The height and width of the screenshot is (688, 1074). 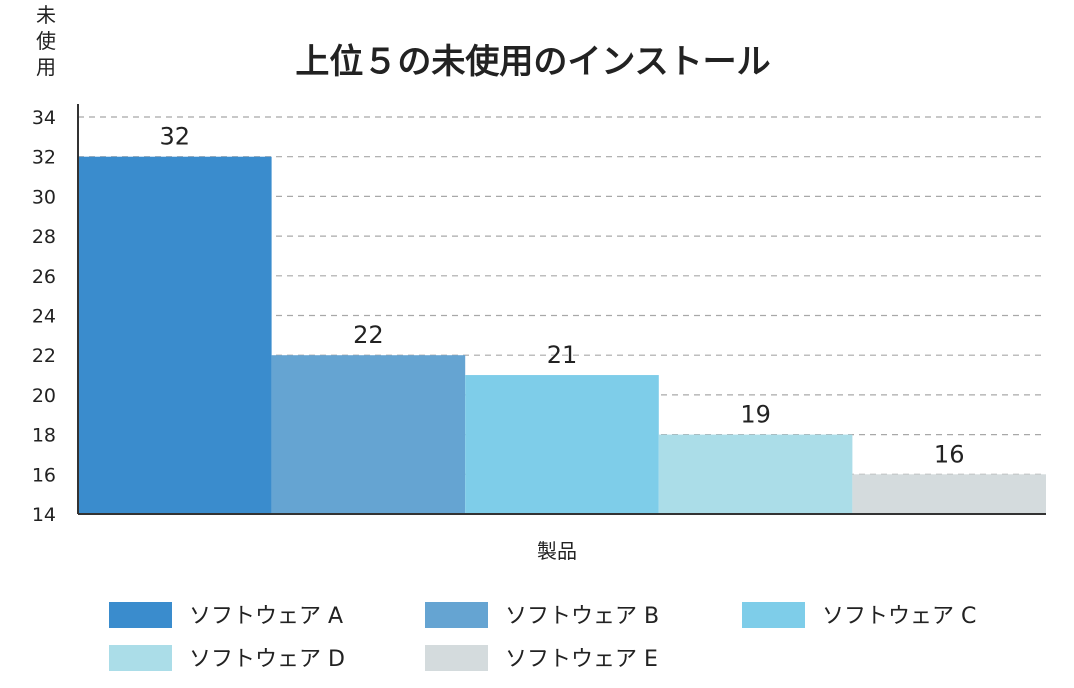 I want to click on y-tick-label: 24, so click(x=44, y=317).